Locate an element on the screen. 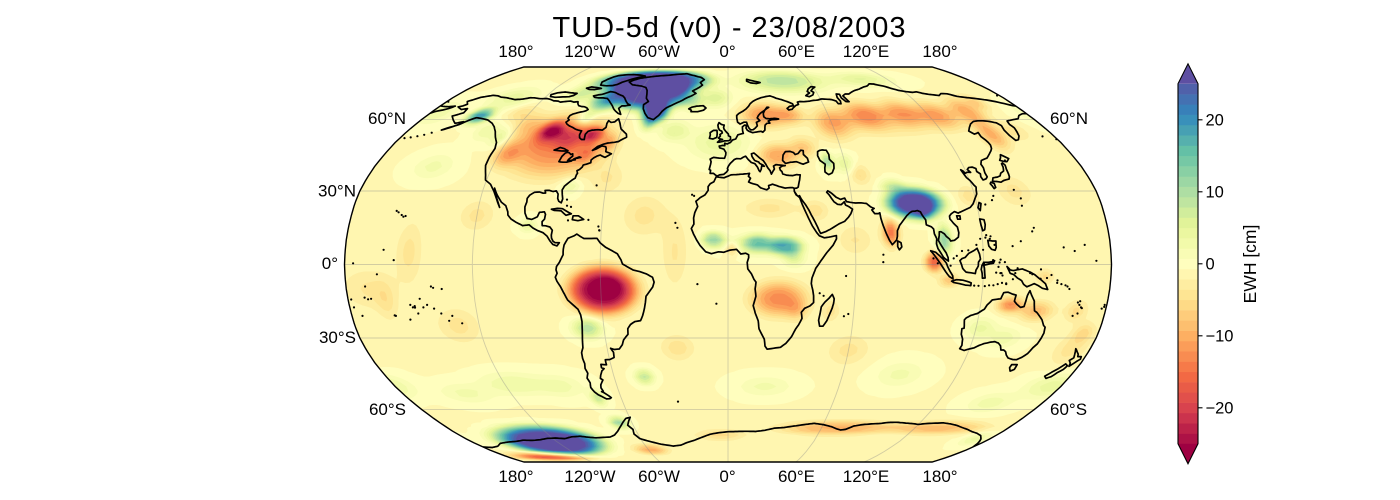  svg-text: 30°N is located at coordinates (337, 191).